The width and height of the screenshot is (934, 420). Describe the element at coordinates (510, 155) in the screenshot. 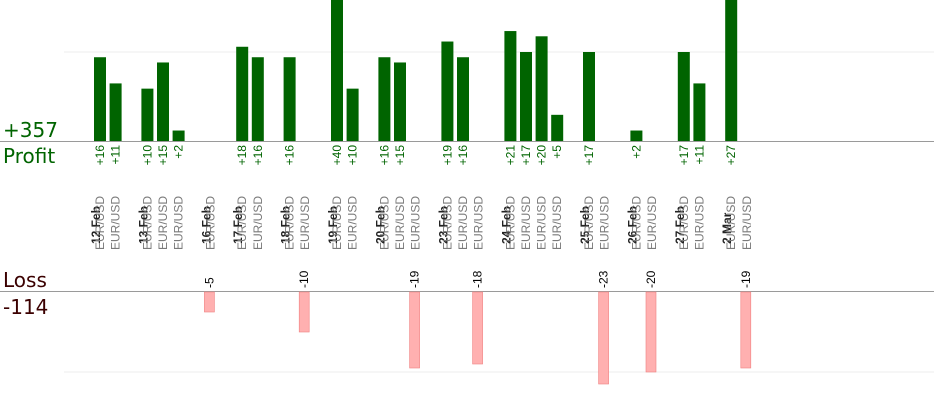

I see `profit-value-label: +21` at that location.